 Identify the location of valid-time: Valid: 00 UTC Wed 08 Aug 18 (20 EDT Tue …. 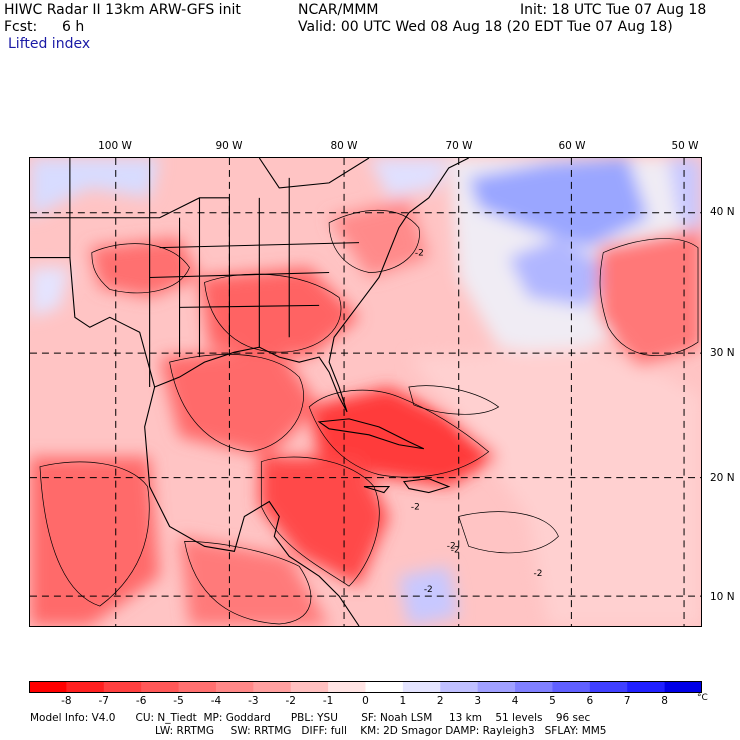
(485, 27).